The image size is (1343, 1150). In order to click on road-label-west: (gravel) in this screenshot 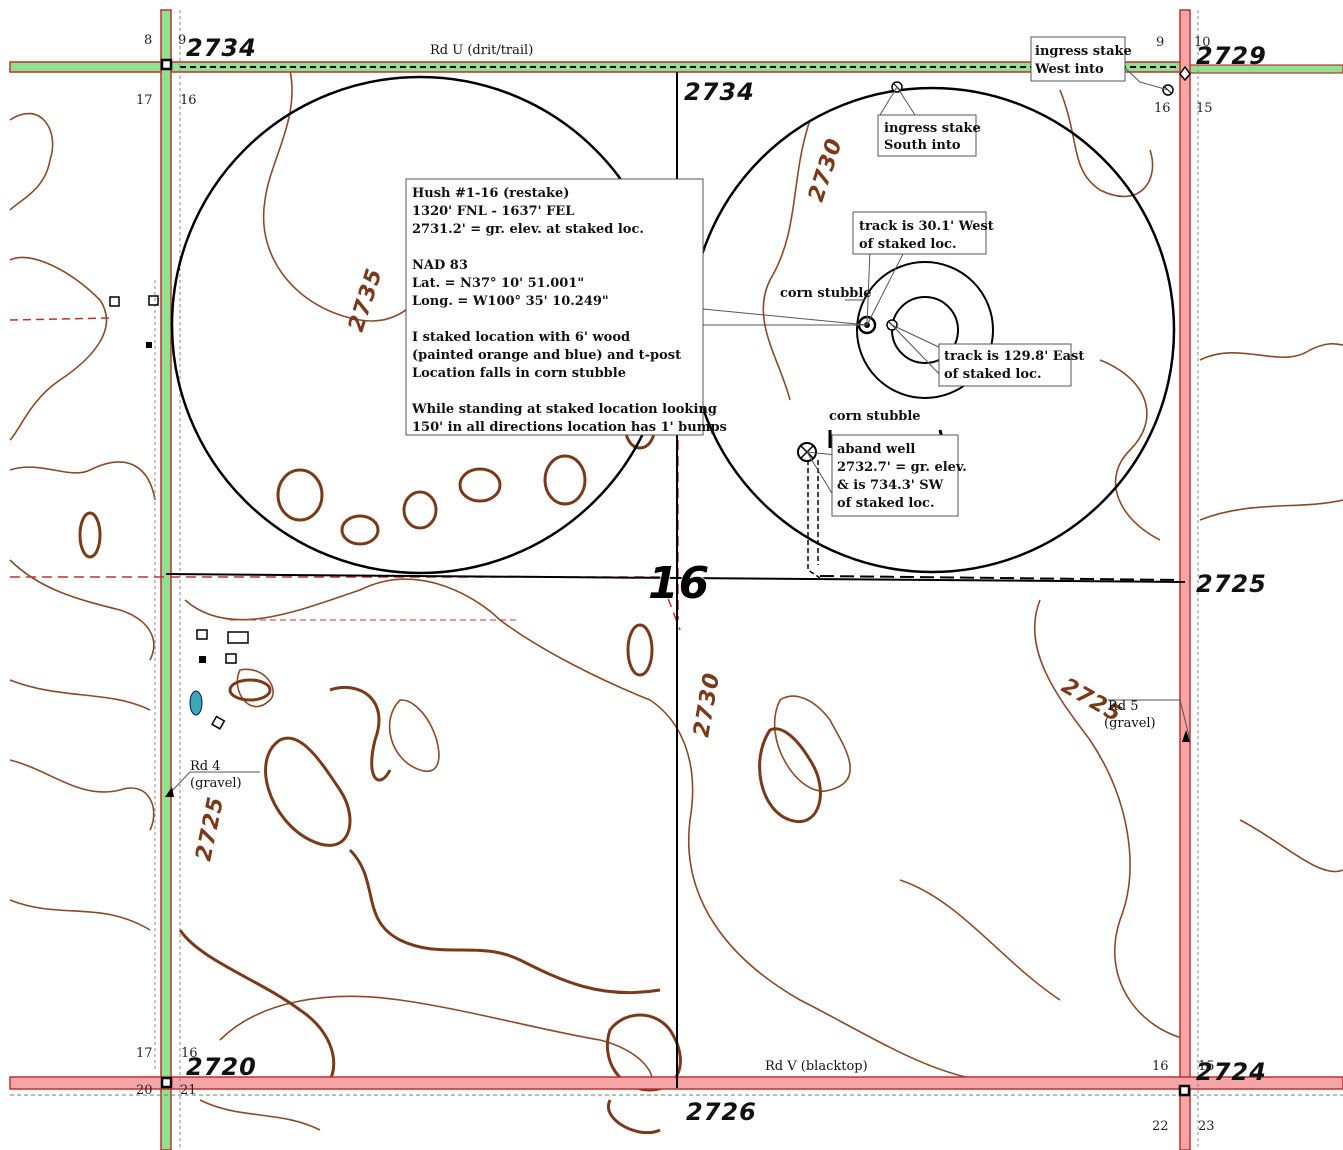, I will do `click(216, 783)`.